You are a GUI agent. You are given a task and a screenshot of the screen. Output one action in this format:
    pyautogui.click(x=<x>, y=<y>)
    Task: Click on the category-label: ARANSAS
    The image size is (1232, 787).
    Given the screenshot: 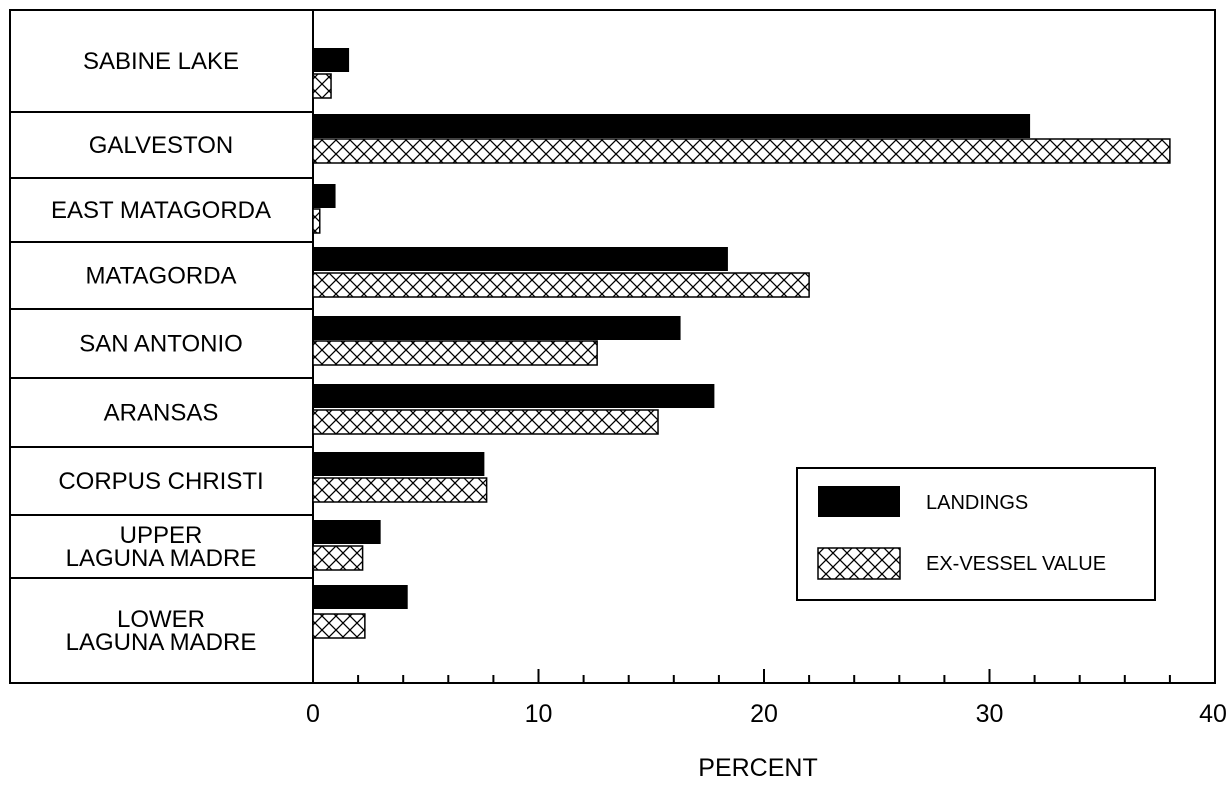 What is the action you would take?
    pyautogui.click(x=161, y=413)
    